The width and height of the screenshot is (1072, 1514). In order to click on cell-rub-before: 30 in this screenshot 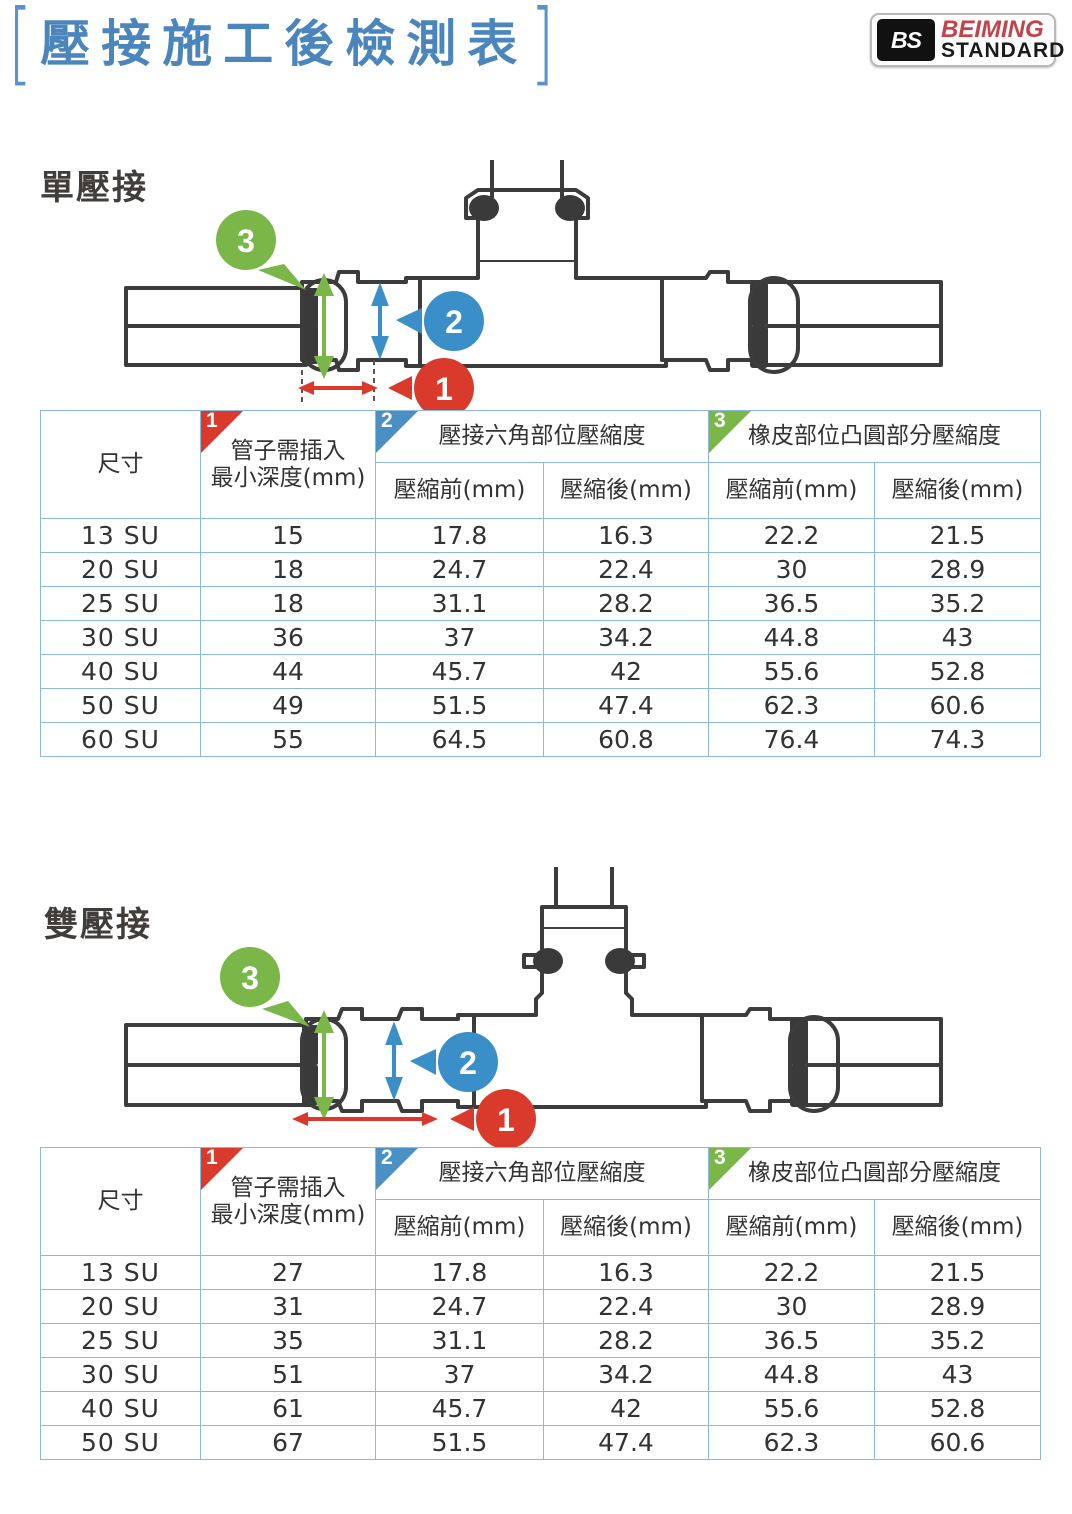, I will do `click(791, 1306)`.